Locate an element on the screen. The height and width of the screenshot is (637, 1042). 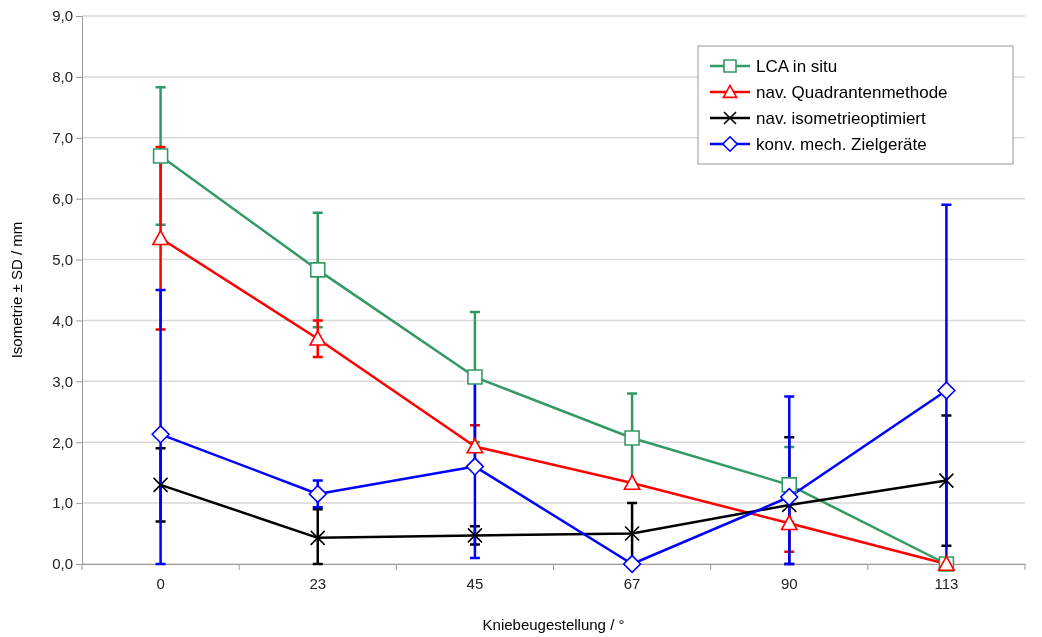
legend-label: nav. isometrieoptimiert is located at coordinates (841, 118).